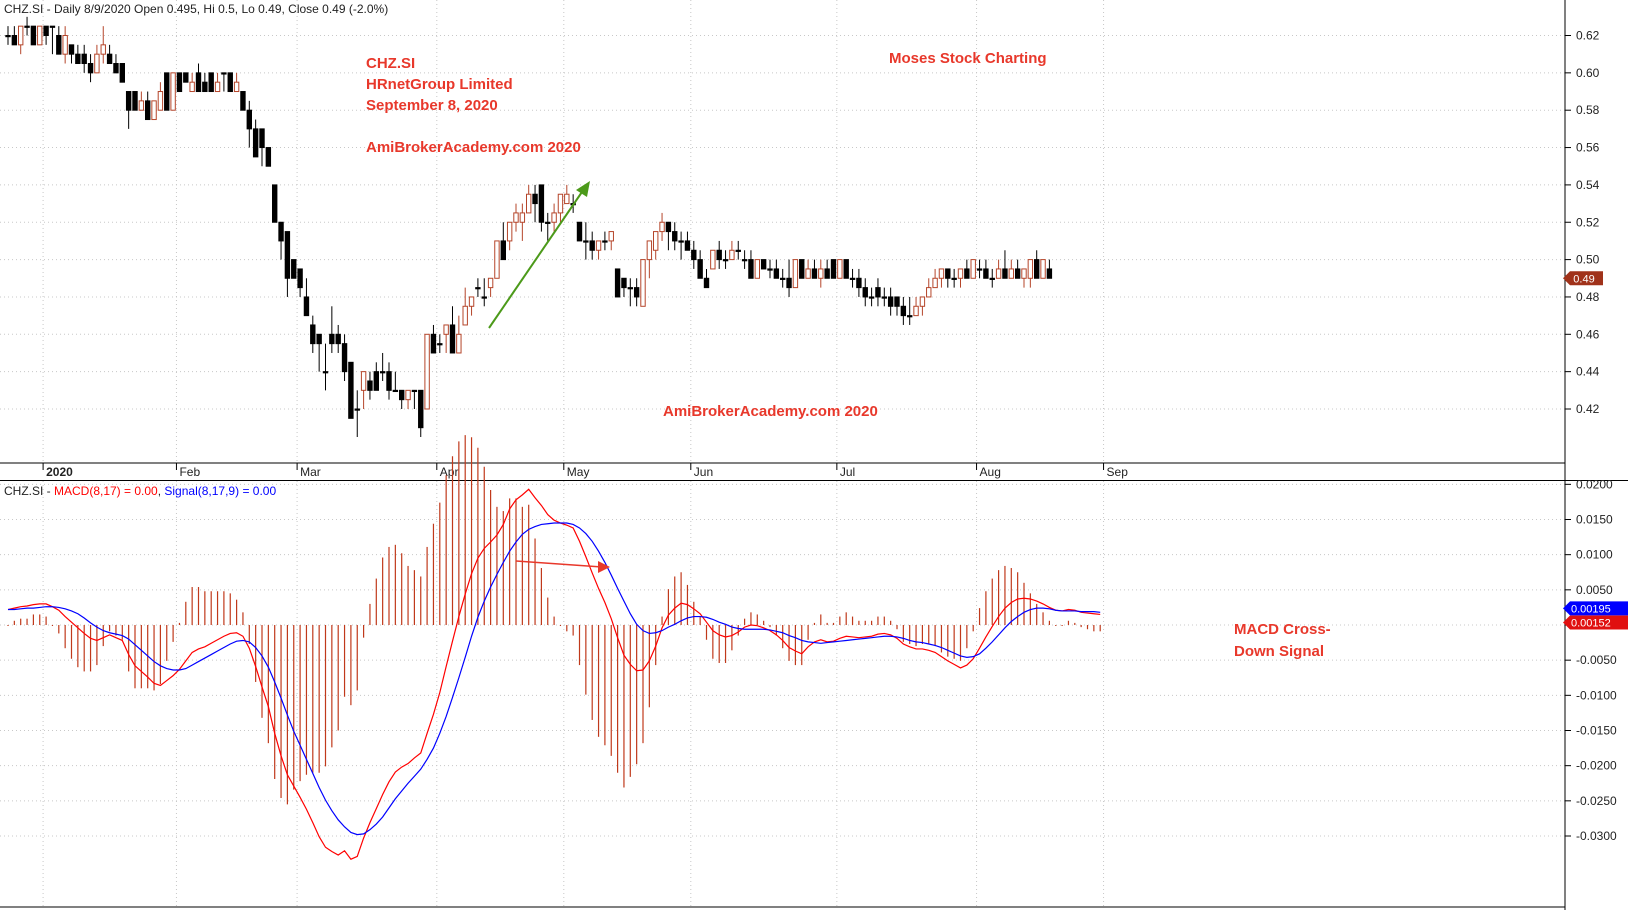 The height and width of the screenshot is (910, 1628). What do you see at coordinates (1588, 110) in the screenshot?
I see `price-y-tick-label: 0.58` at bounding box center [1588, 110].